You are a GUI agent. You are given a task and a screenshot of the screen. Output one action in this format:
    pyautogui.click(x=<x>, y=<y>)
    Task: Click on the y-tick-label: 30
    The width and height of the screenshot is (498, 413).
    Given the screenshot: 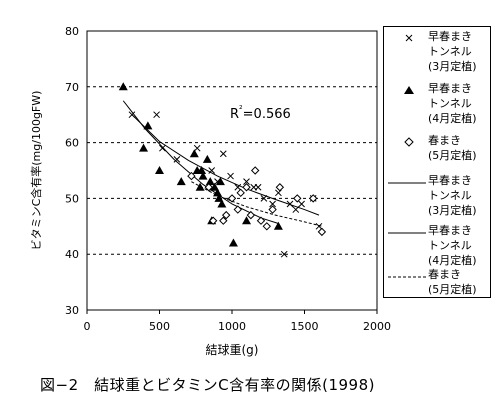 What is the action you would take?
    pyautogui.click(x=72, y=310)
    